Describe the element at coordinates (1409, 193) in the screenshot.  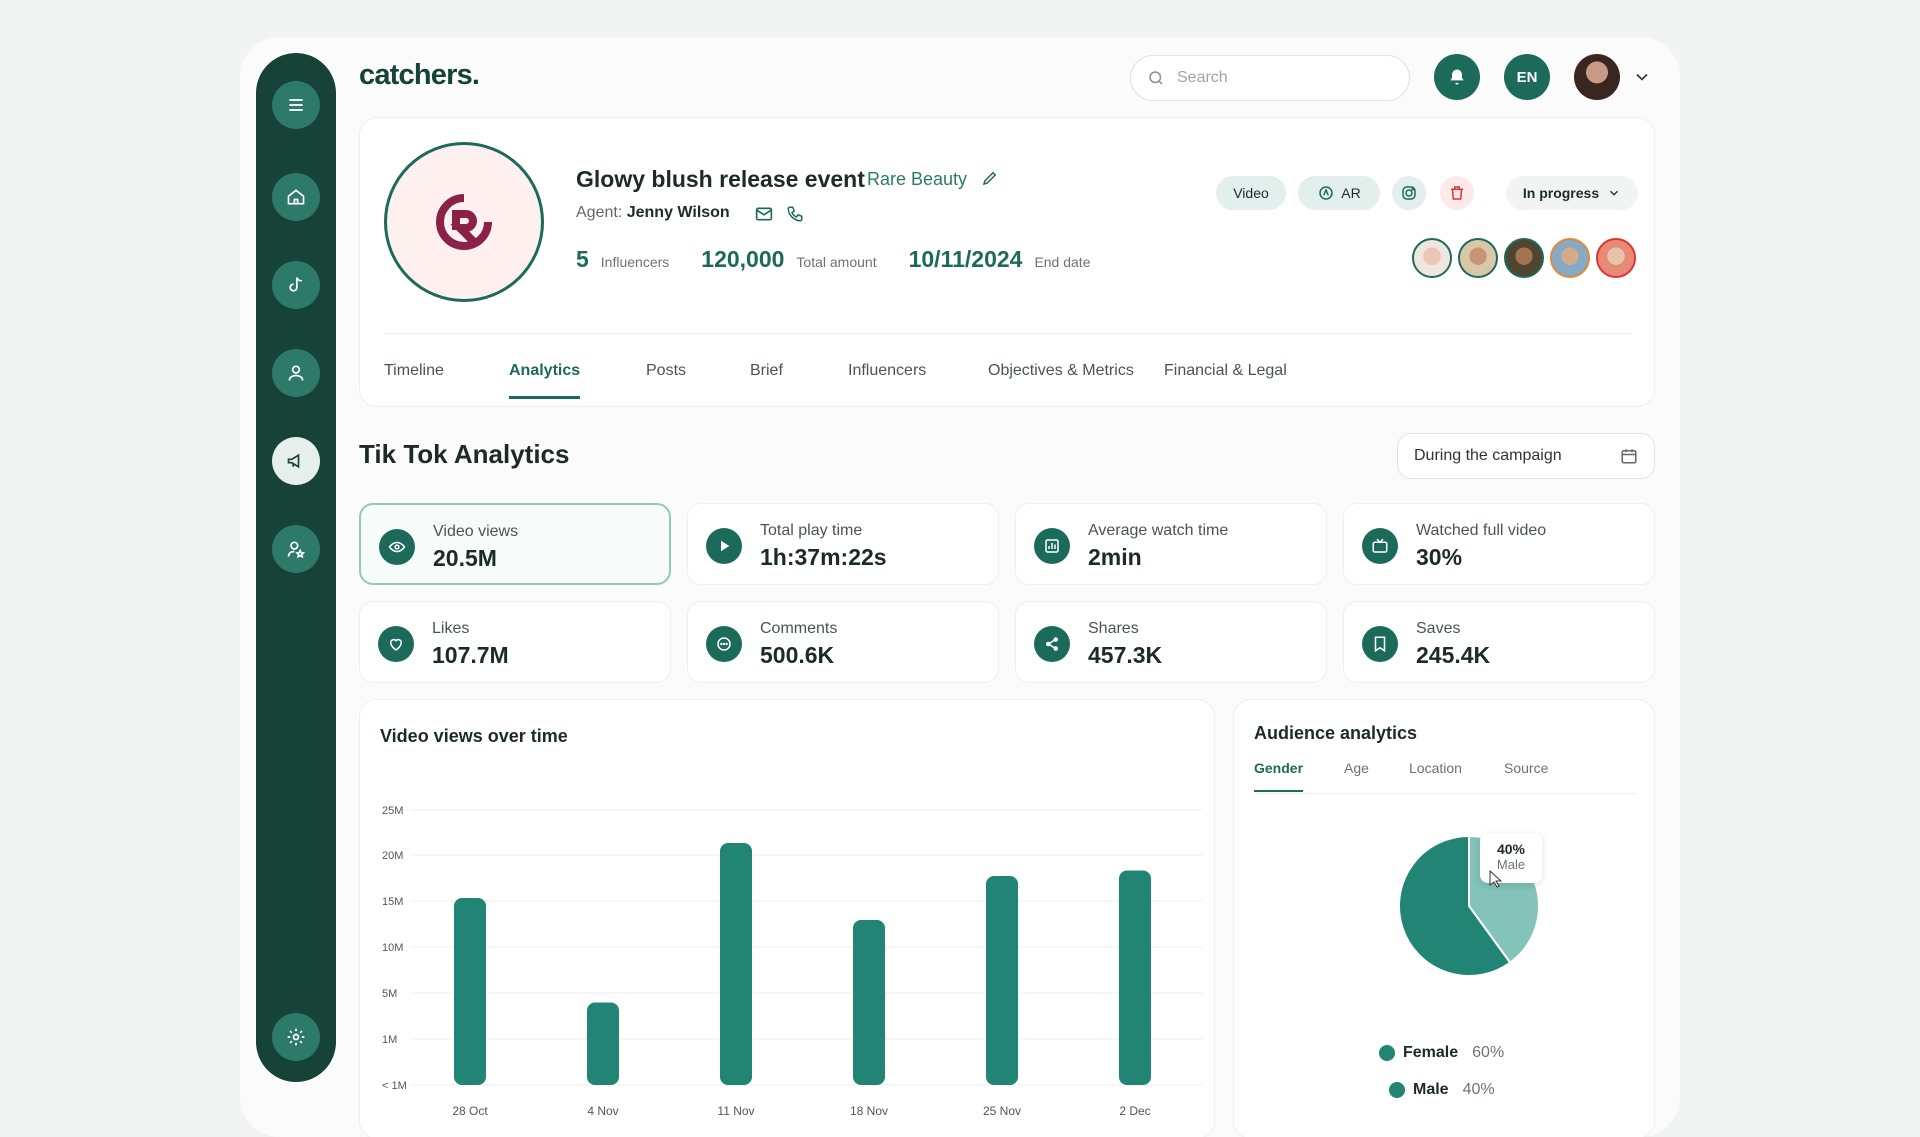
I see `instagram-button` at that location.